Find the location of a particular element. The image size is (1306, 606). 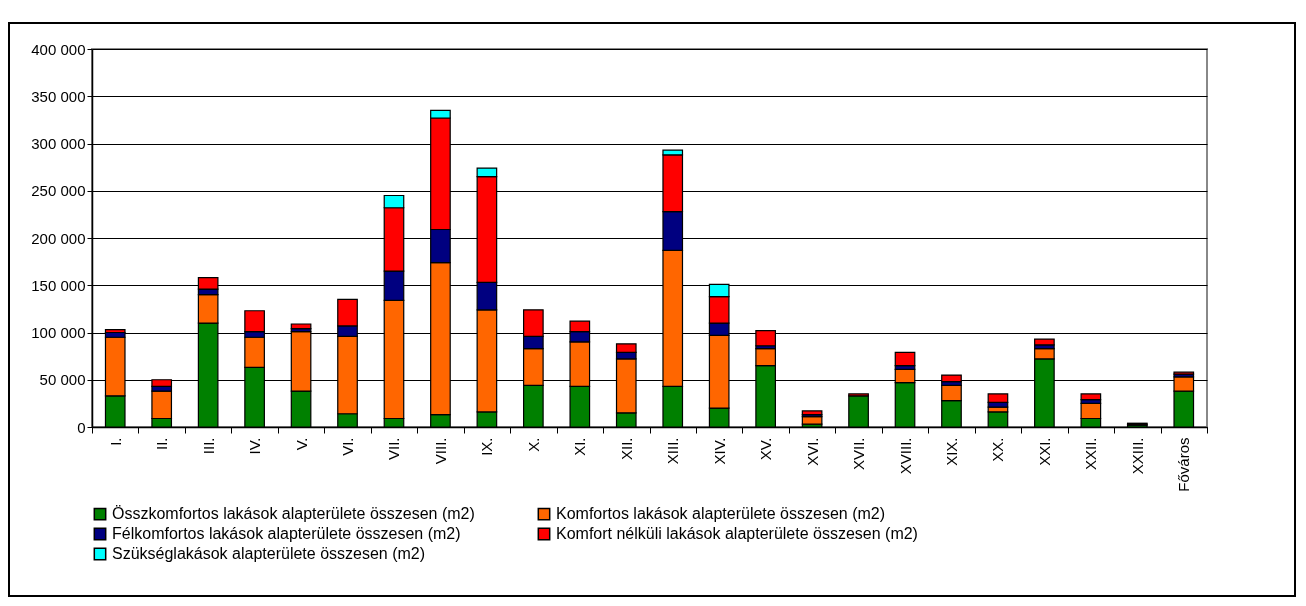

y-tick-label: 250 000 is located at coordinates (58, 191).